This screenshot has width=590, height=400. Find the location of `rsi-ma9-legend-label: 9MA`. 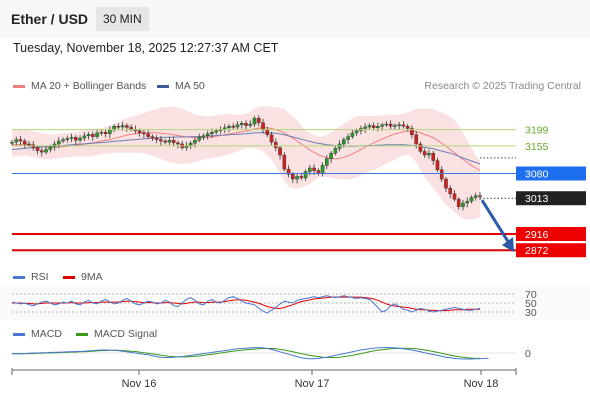

rsi-ma9-legend-label: 9MA is located at coordinates (92, 277).